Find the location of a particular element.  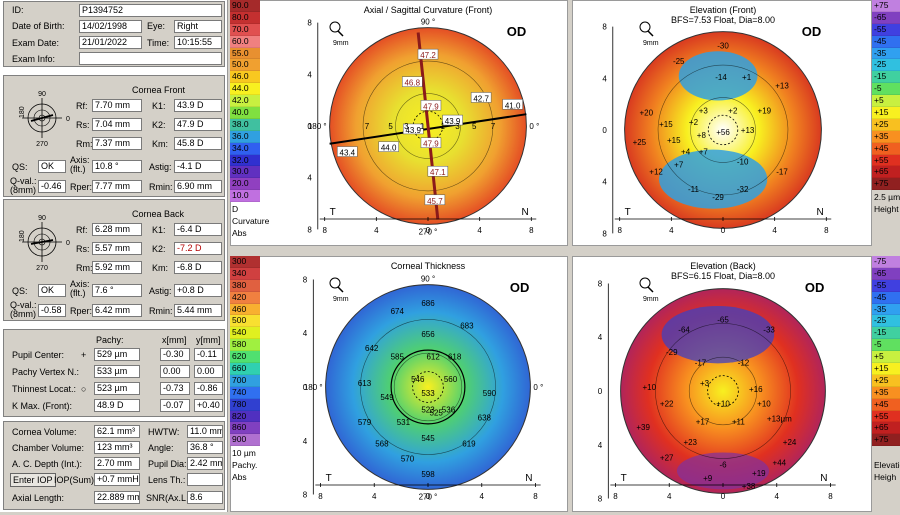

dial-90: 90 is located at coordinates (42, 218).